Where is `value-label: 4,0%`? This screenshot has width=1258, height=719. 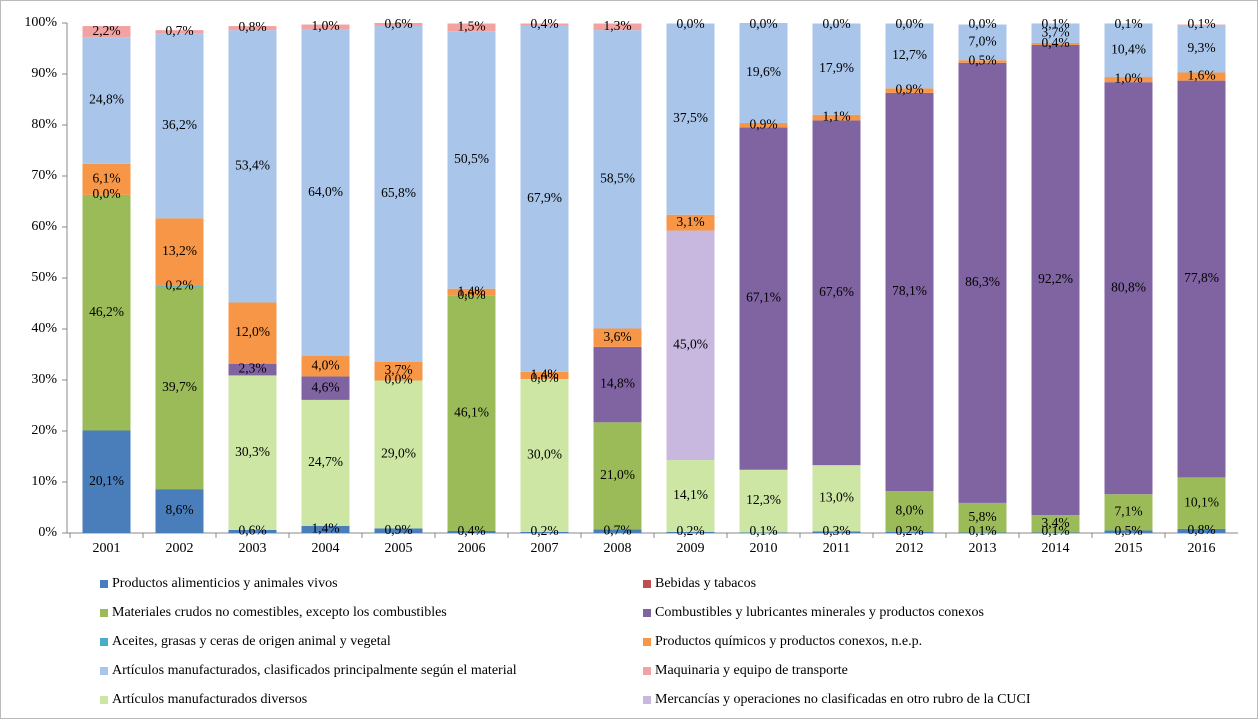
value-label: 4,0% is located at coordinates (325, 364).